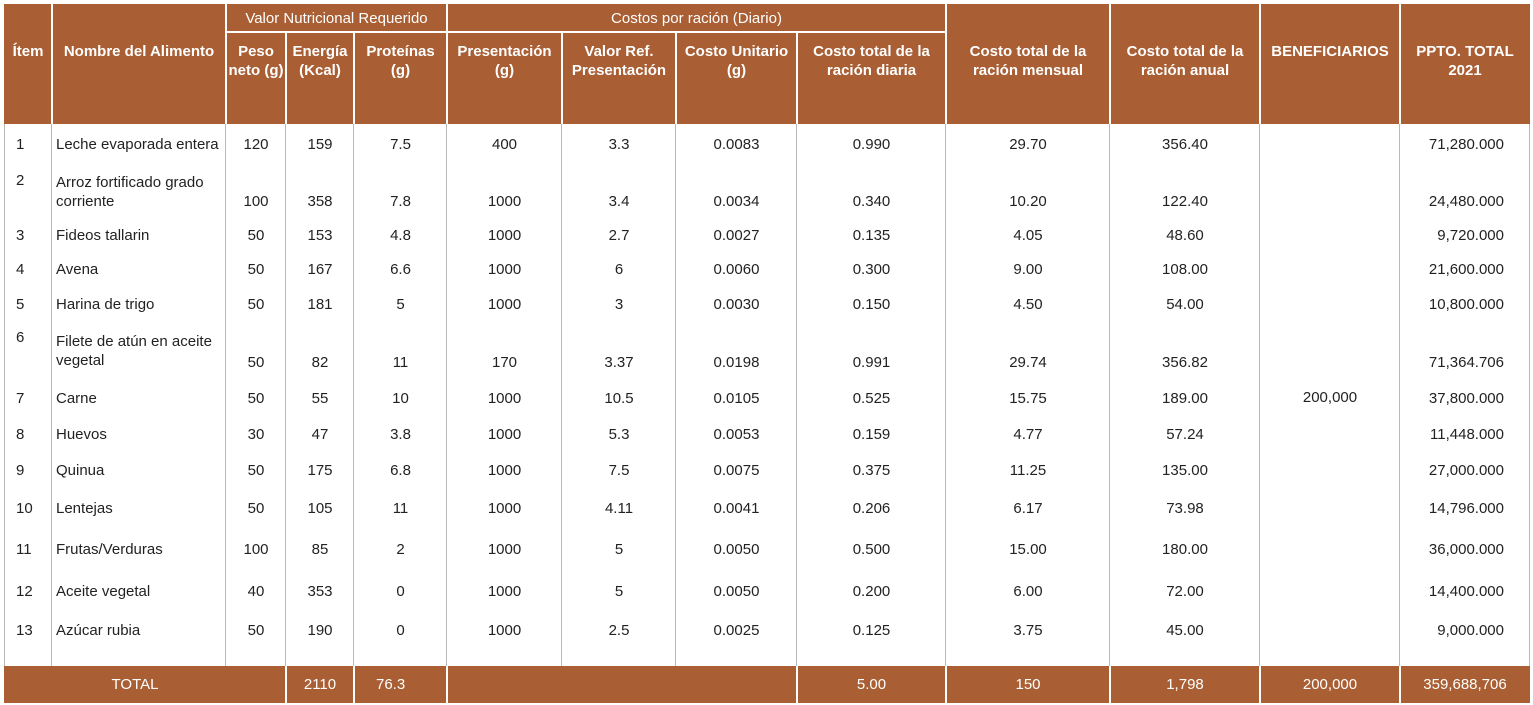 This screenshot has height=705, width=1533. Describe the element at coordinates (871, 398) in the screenshot. I see `cell-costo-diaria: 0.525` at that location.